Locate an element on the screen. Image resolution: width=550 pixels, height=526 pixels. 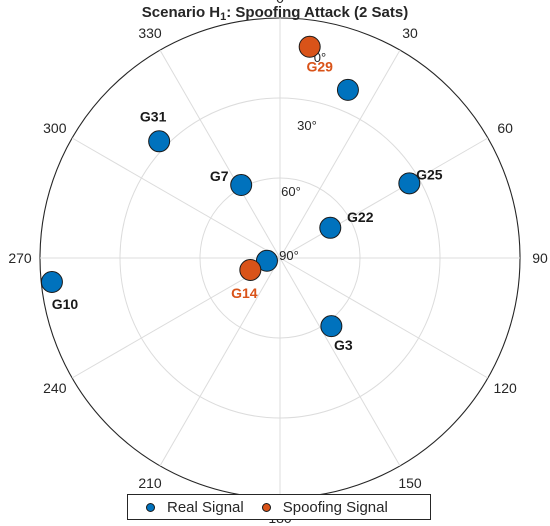
sat-label-g10: G10 is located at coordinates (65, 304).